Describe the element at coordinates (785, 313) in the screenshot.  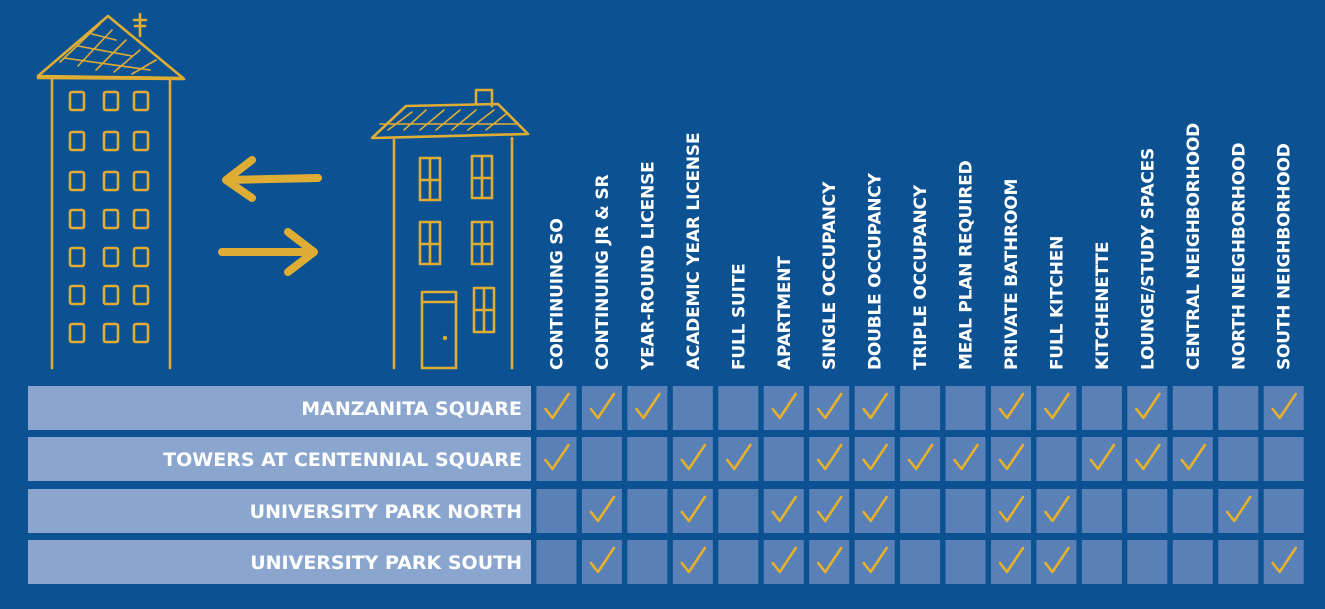
I see `column-header: APARTMENT` at that location.